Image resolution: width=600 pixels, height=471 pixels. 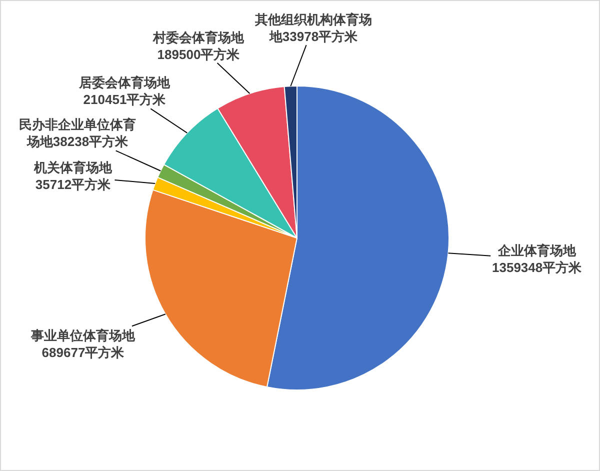 I want to click on slice-label: 事业单位体育场地, so click(x=83, y=335).